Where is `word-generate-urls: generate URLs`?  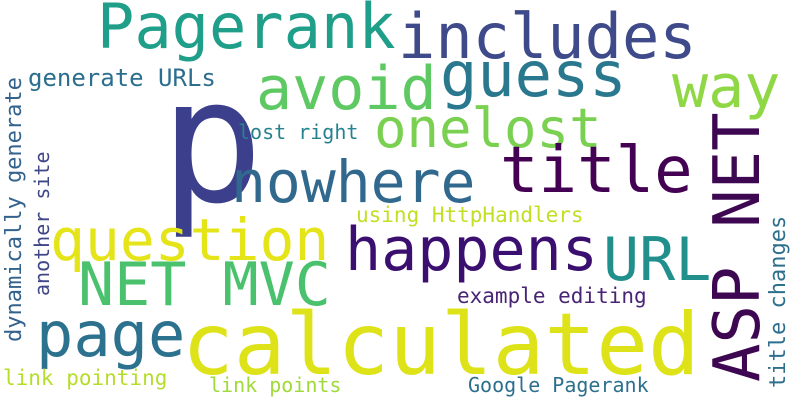 word-generate-urls: generate URLs is located at coordinates (122, 78).